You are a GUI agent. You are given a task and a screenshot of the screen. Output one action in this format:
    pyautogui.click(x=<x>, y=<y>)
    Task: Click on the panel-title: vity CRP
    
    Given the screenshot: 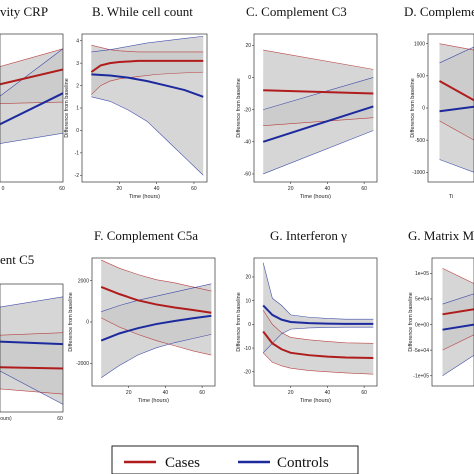 What is the action you would take?
    pyautogui.click(x=24, y=11)
    